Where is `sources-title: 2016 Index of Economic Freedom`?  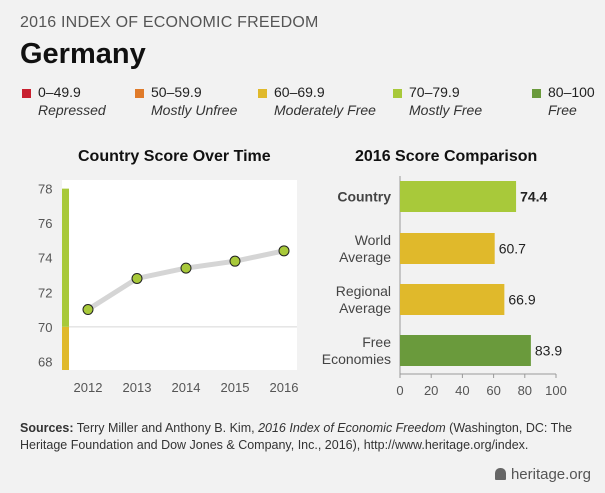 sources-title: 2016 Index of Economic Freedom is located at coordinates (352, 428).